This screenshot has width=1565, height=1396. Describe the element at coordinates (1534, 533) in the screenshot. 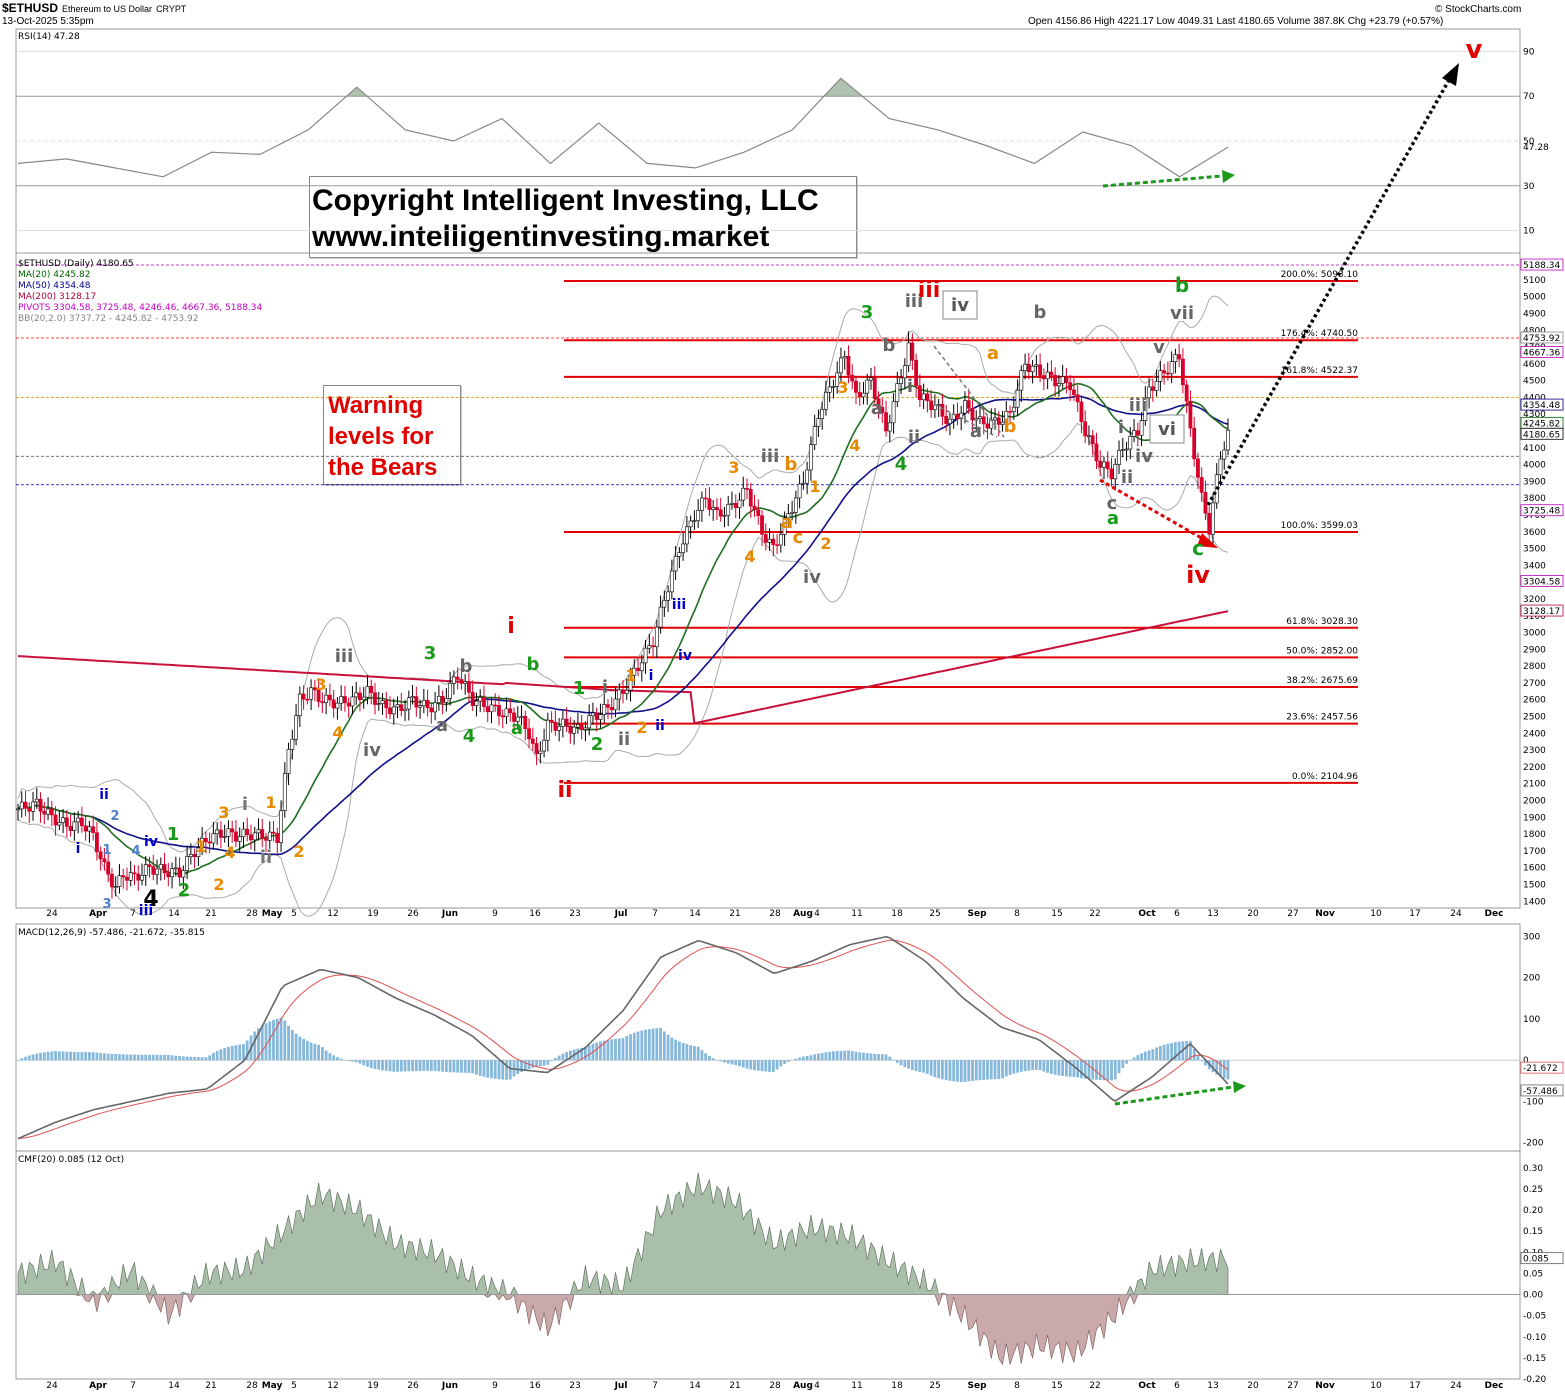

I see `price-tick-label: 3600` at that location.